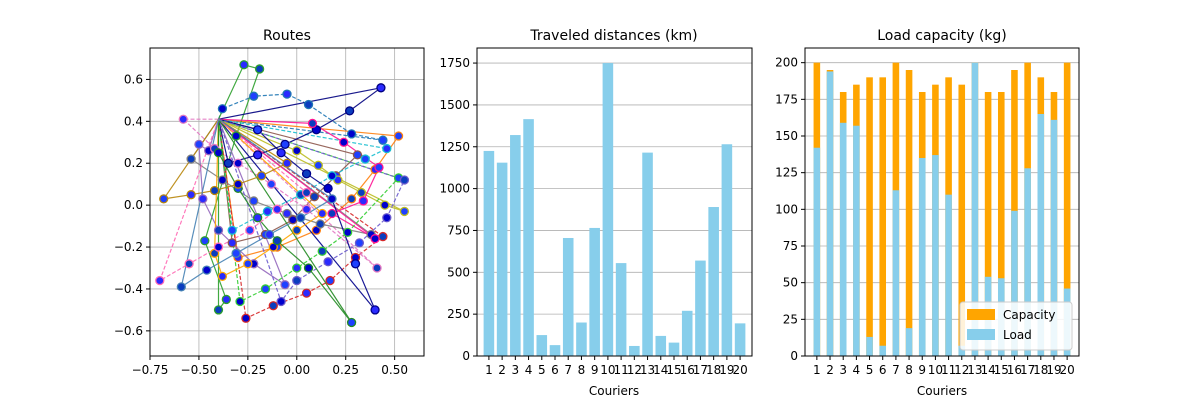 The image size is (1200, 400). Describe the element at coordinates (870, 370) in the screenshot. I see `load-xtick-label: 5` at that location.